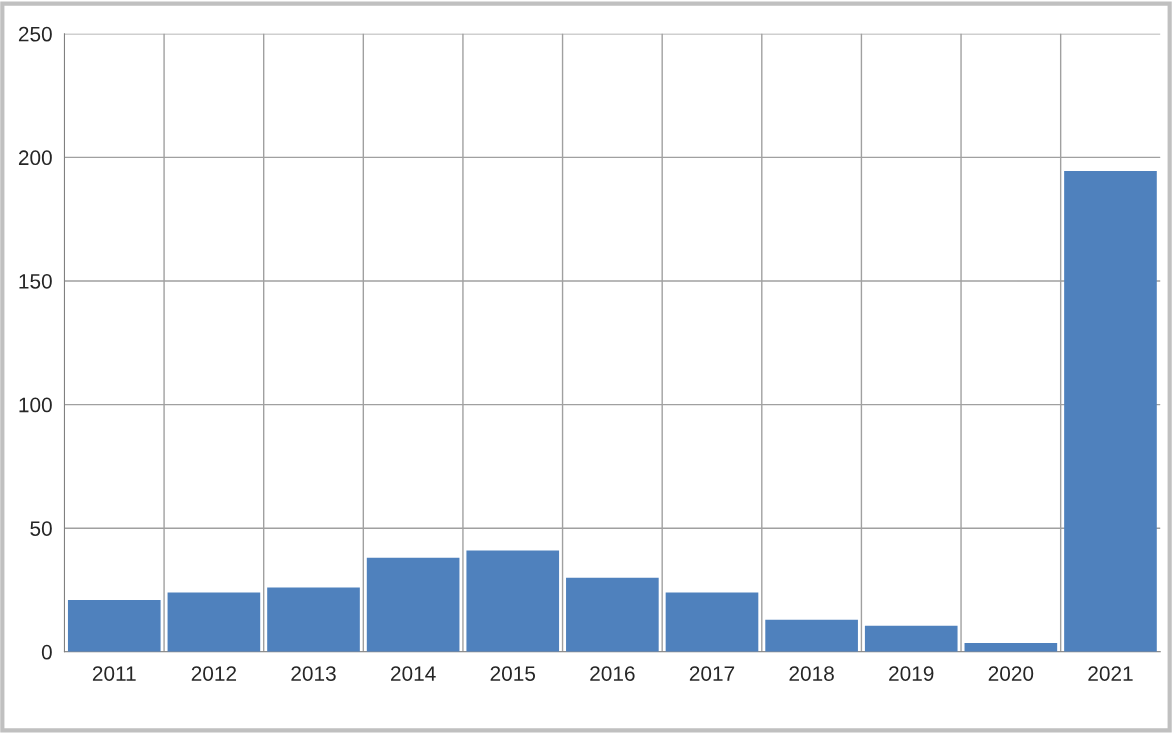  Describe the element at coordinates (35, 158) in the screenshot. I see `y-tick-label: 200` at that location.